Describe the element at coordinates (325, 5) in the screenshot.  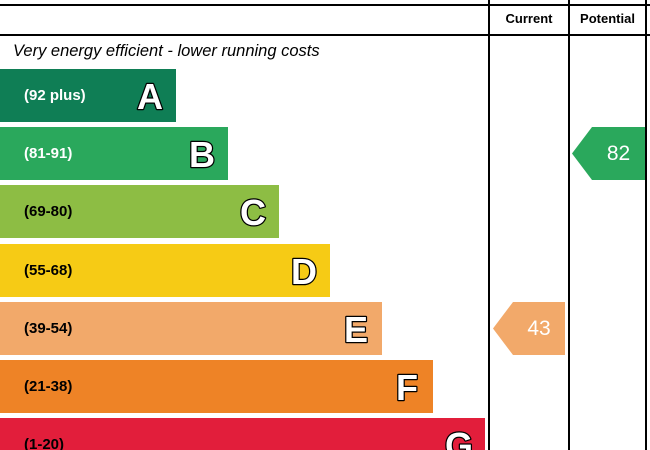
I see `header-top-border` at that location.